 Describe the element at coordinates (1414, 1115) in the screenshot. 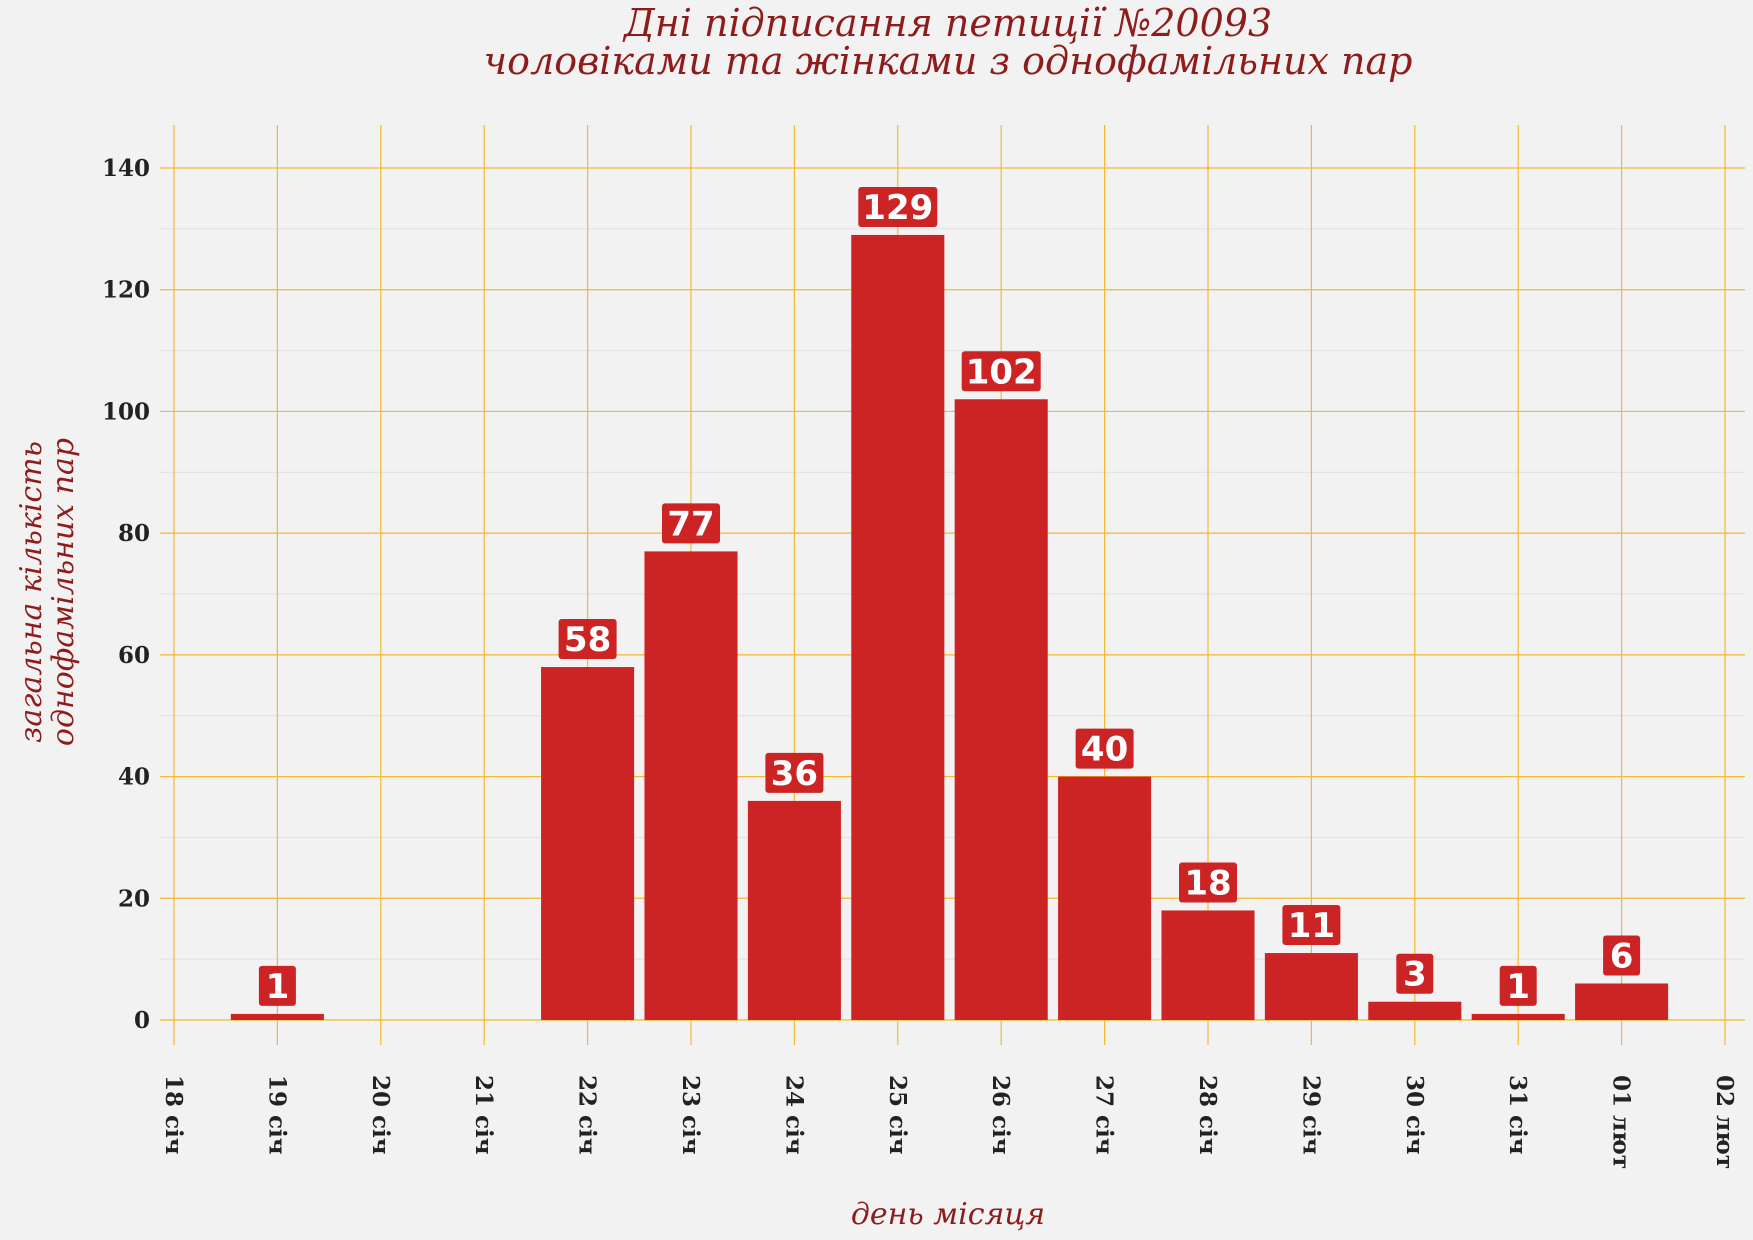

I see `x-tick-label: 30 січ` at that location.